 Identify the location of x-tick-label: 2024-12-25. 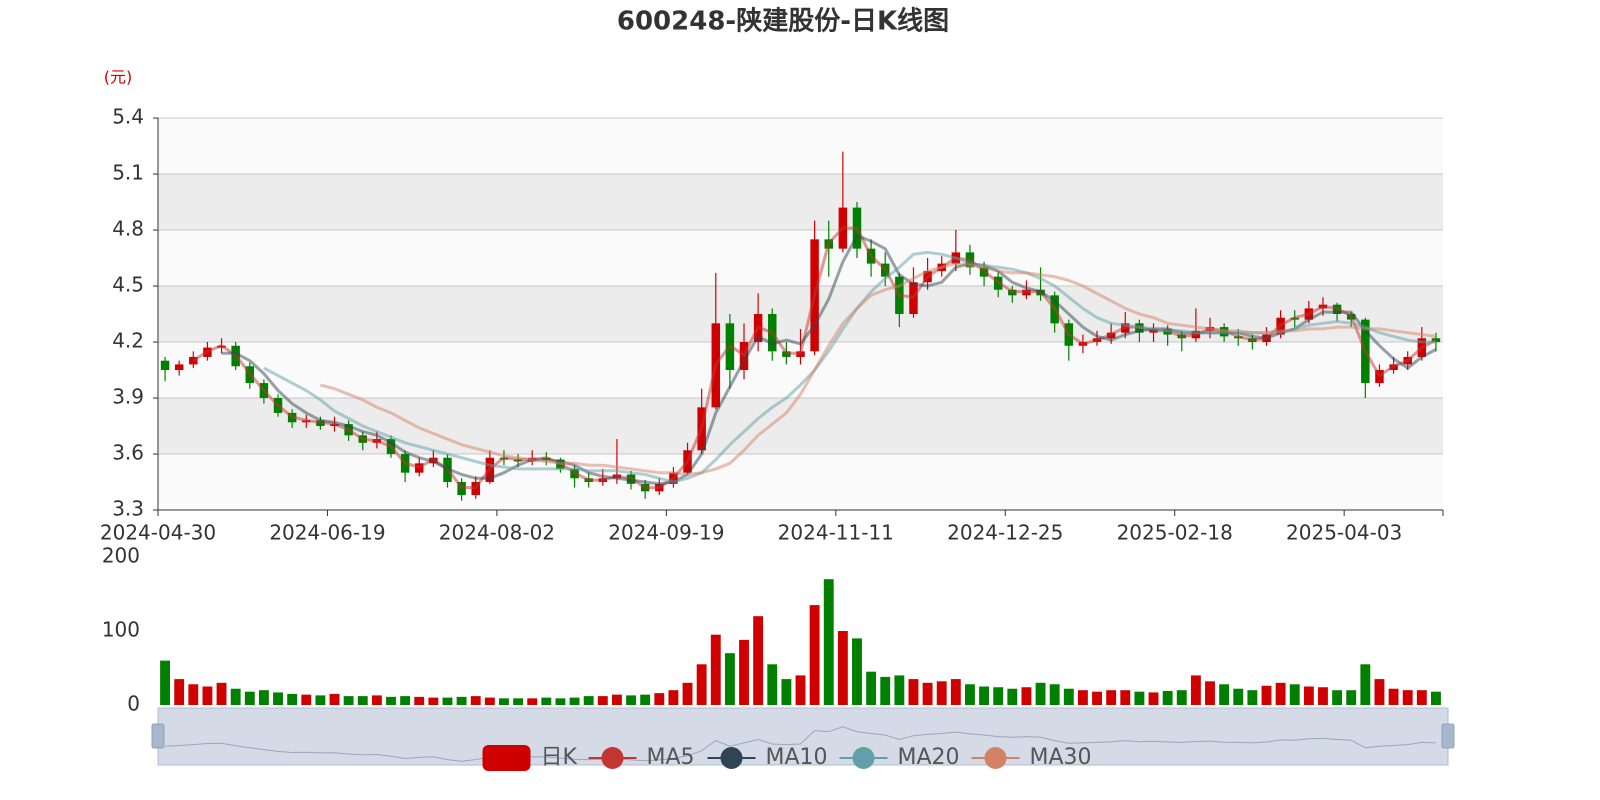
(1005, 533).